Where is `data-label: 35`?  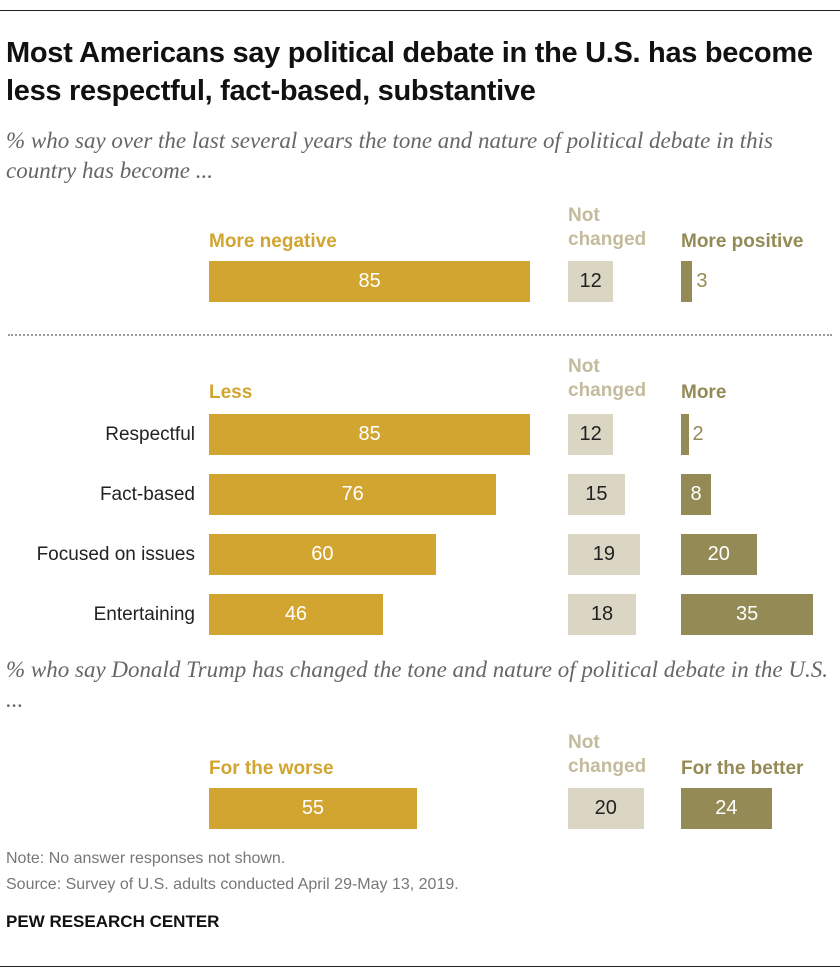
data-label: 35 is located at coordinates (747, 614).